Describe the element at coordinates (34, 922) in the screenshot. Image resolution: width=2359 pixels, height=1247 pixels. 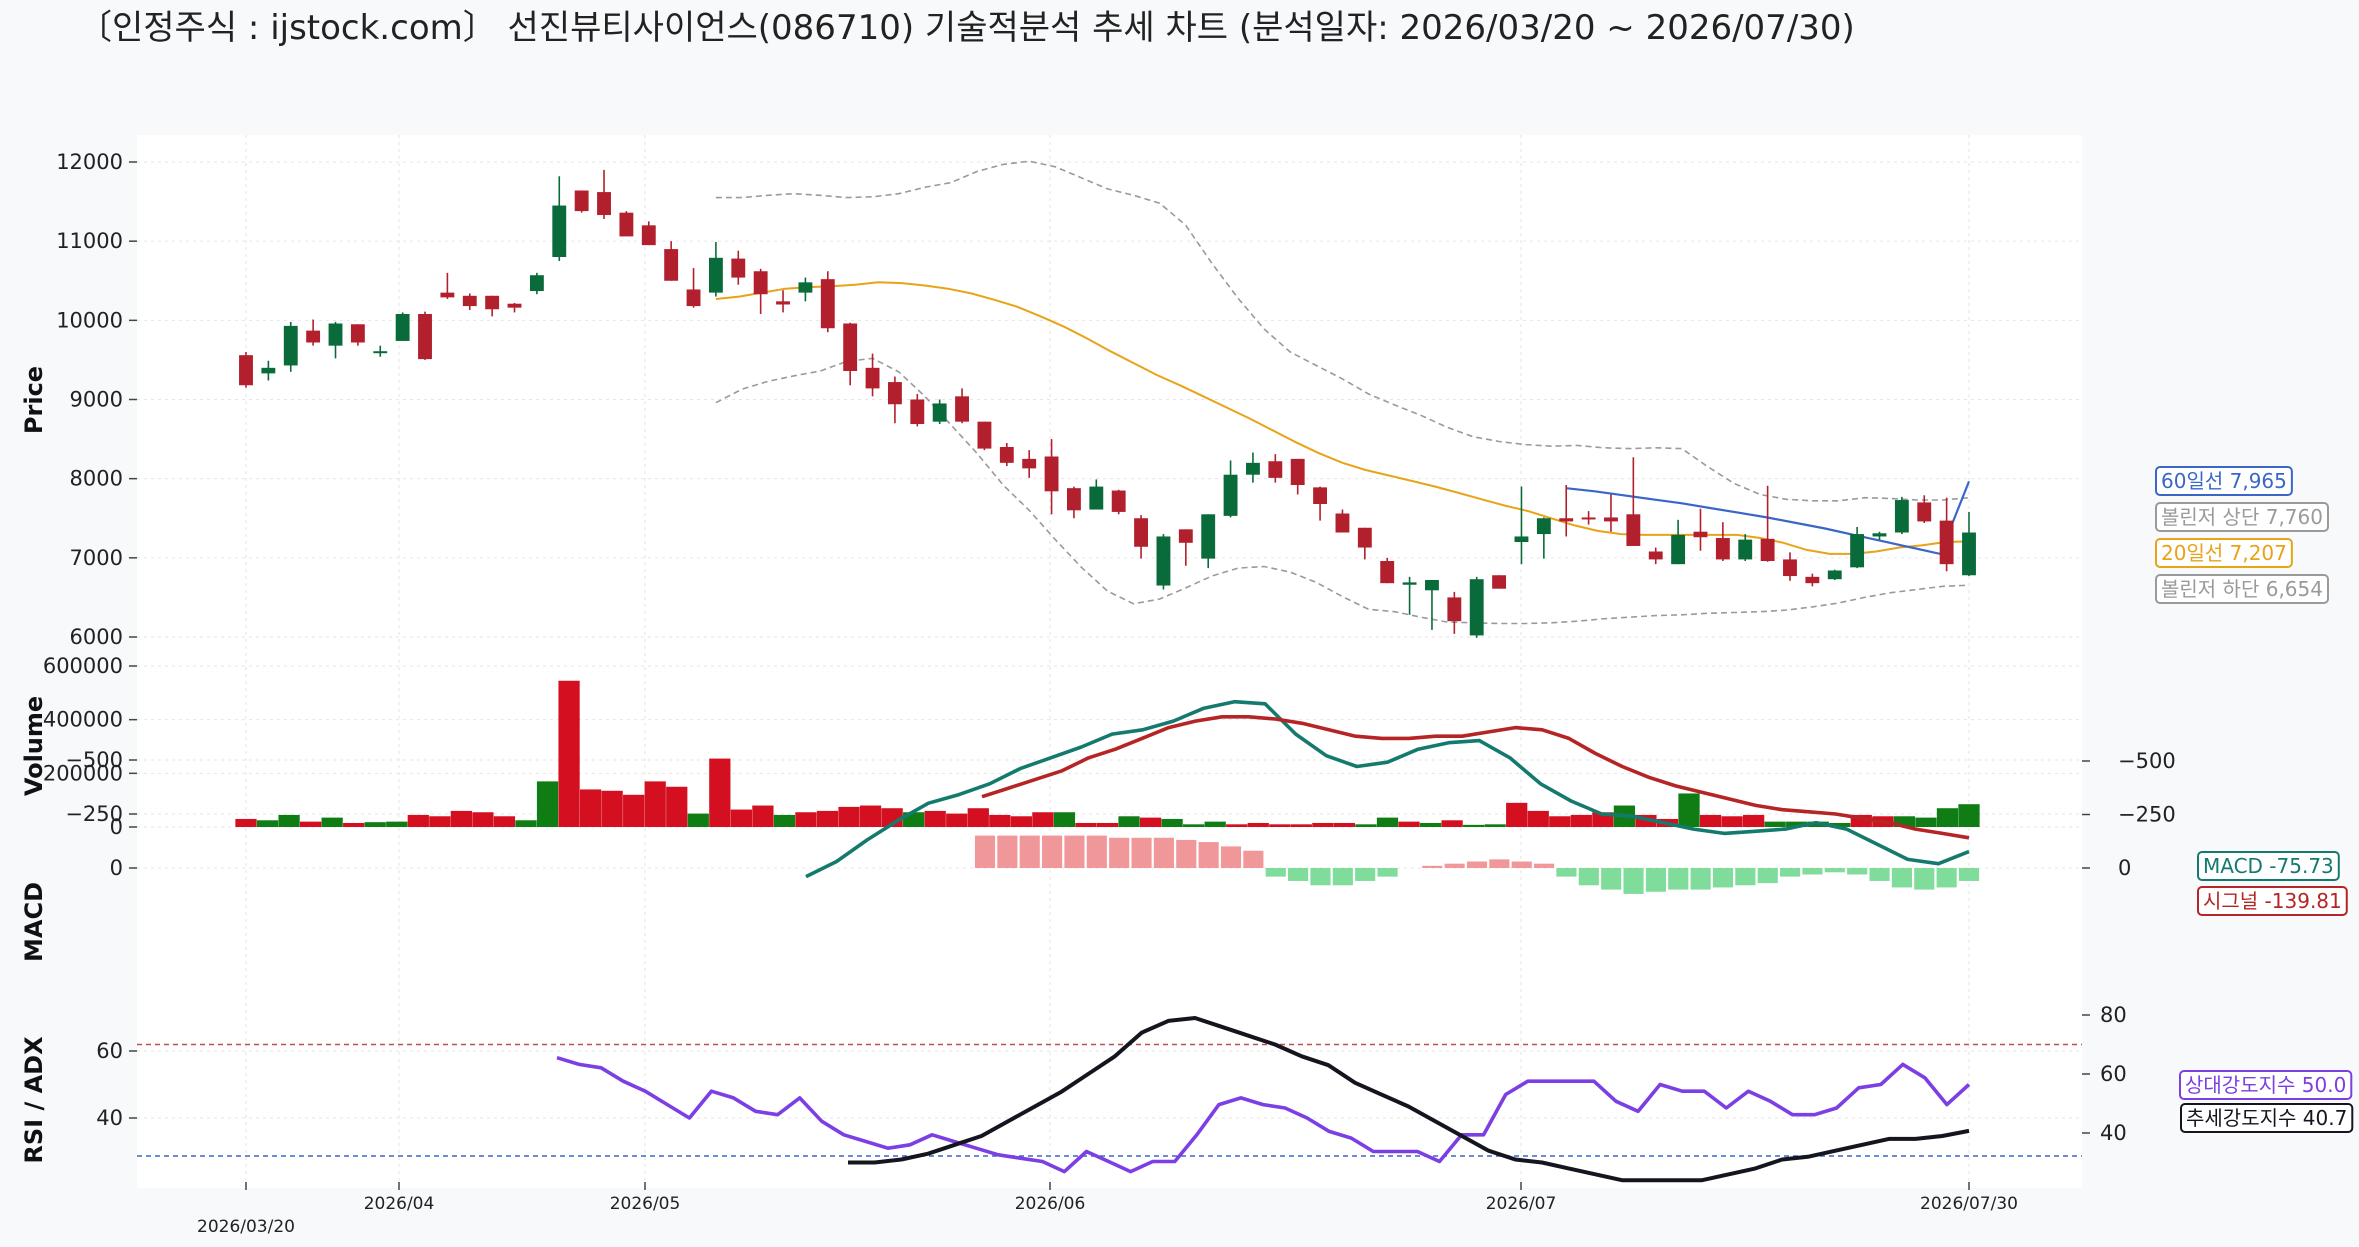
I see `macd-axis-label: MACD` at that location.